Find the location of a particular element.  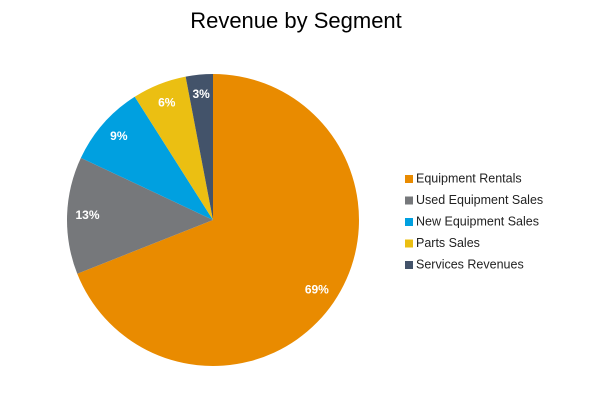

legend-label: Equipment Rentals is located at coordinates (469, 178).